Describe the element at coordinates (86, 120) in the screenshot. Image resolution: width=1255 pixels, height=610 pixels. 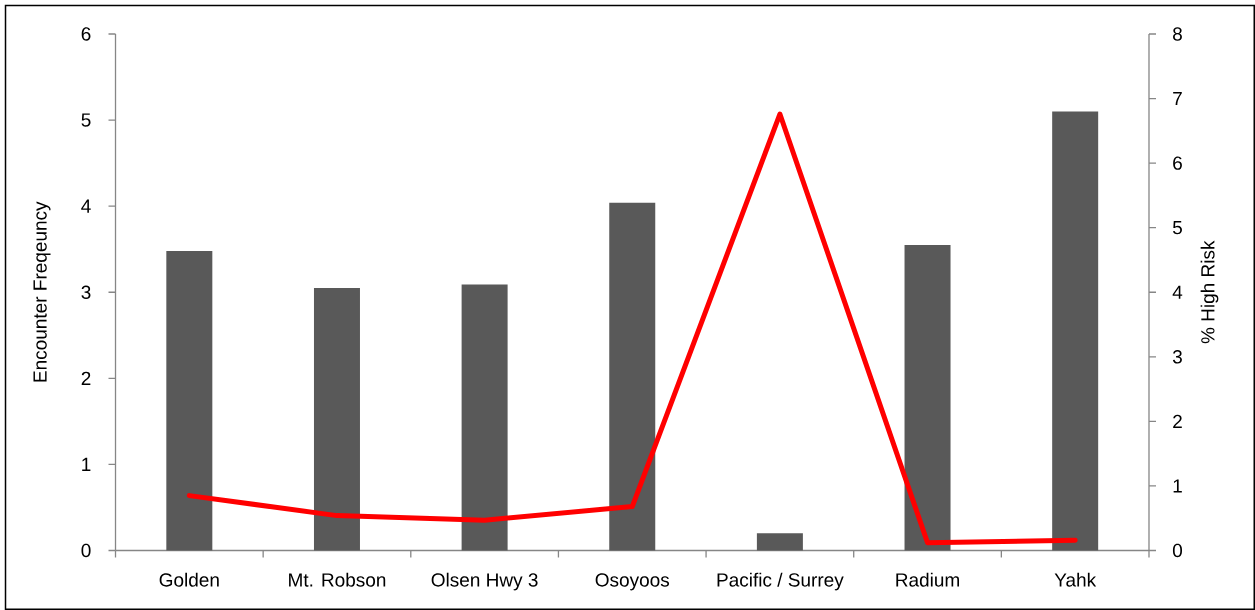
I see `y-tick-label: 5` at that location.